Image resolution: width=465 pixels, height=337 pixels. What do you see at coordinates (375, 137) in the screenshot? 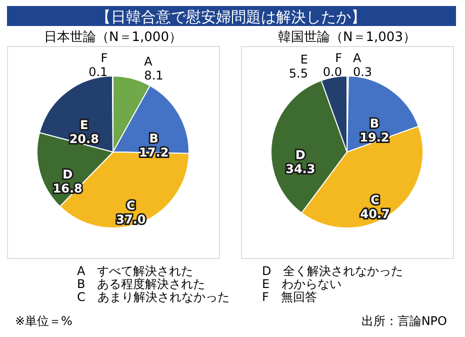
I see `data-label: 19.2` at bounding box center [375, 137].